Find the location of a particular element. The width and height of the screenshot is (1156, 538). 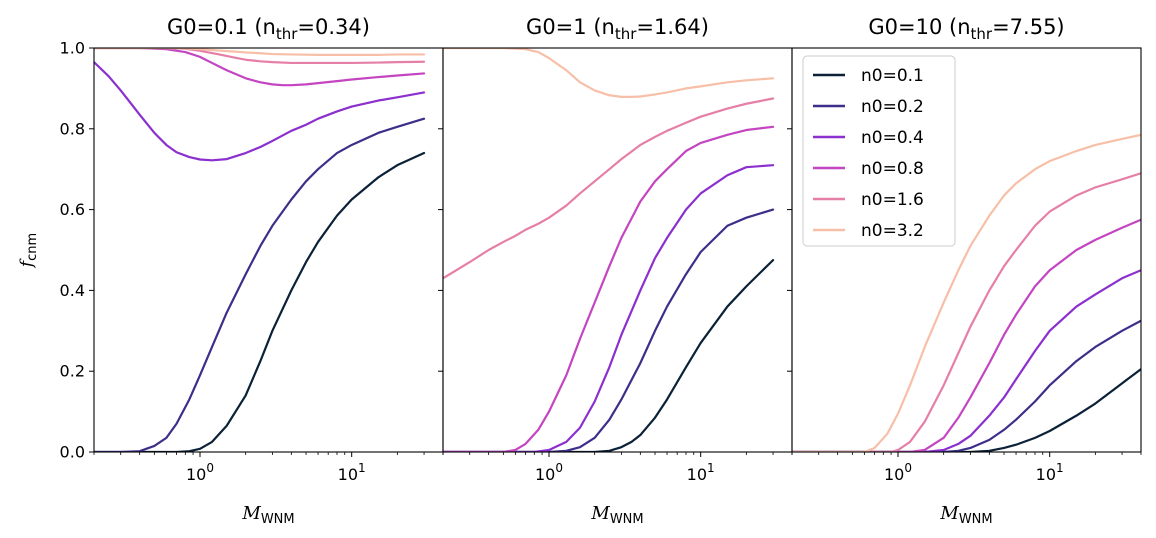

legend-item: n0=0.2 is located at coordinates (868, 107).